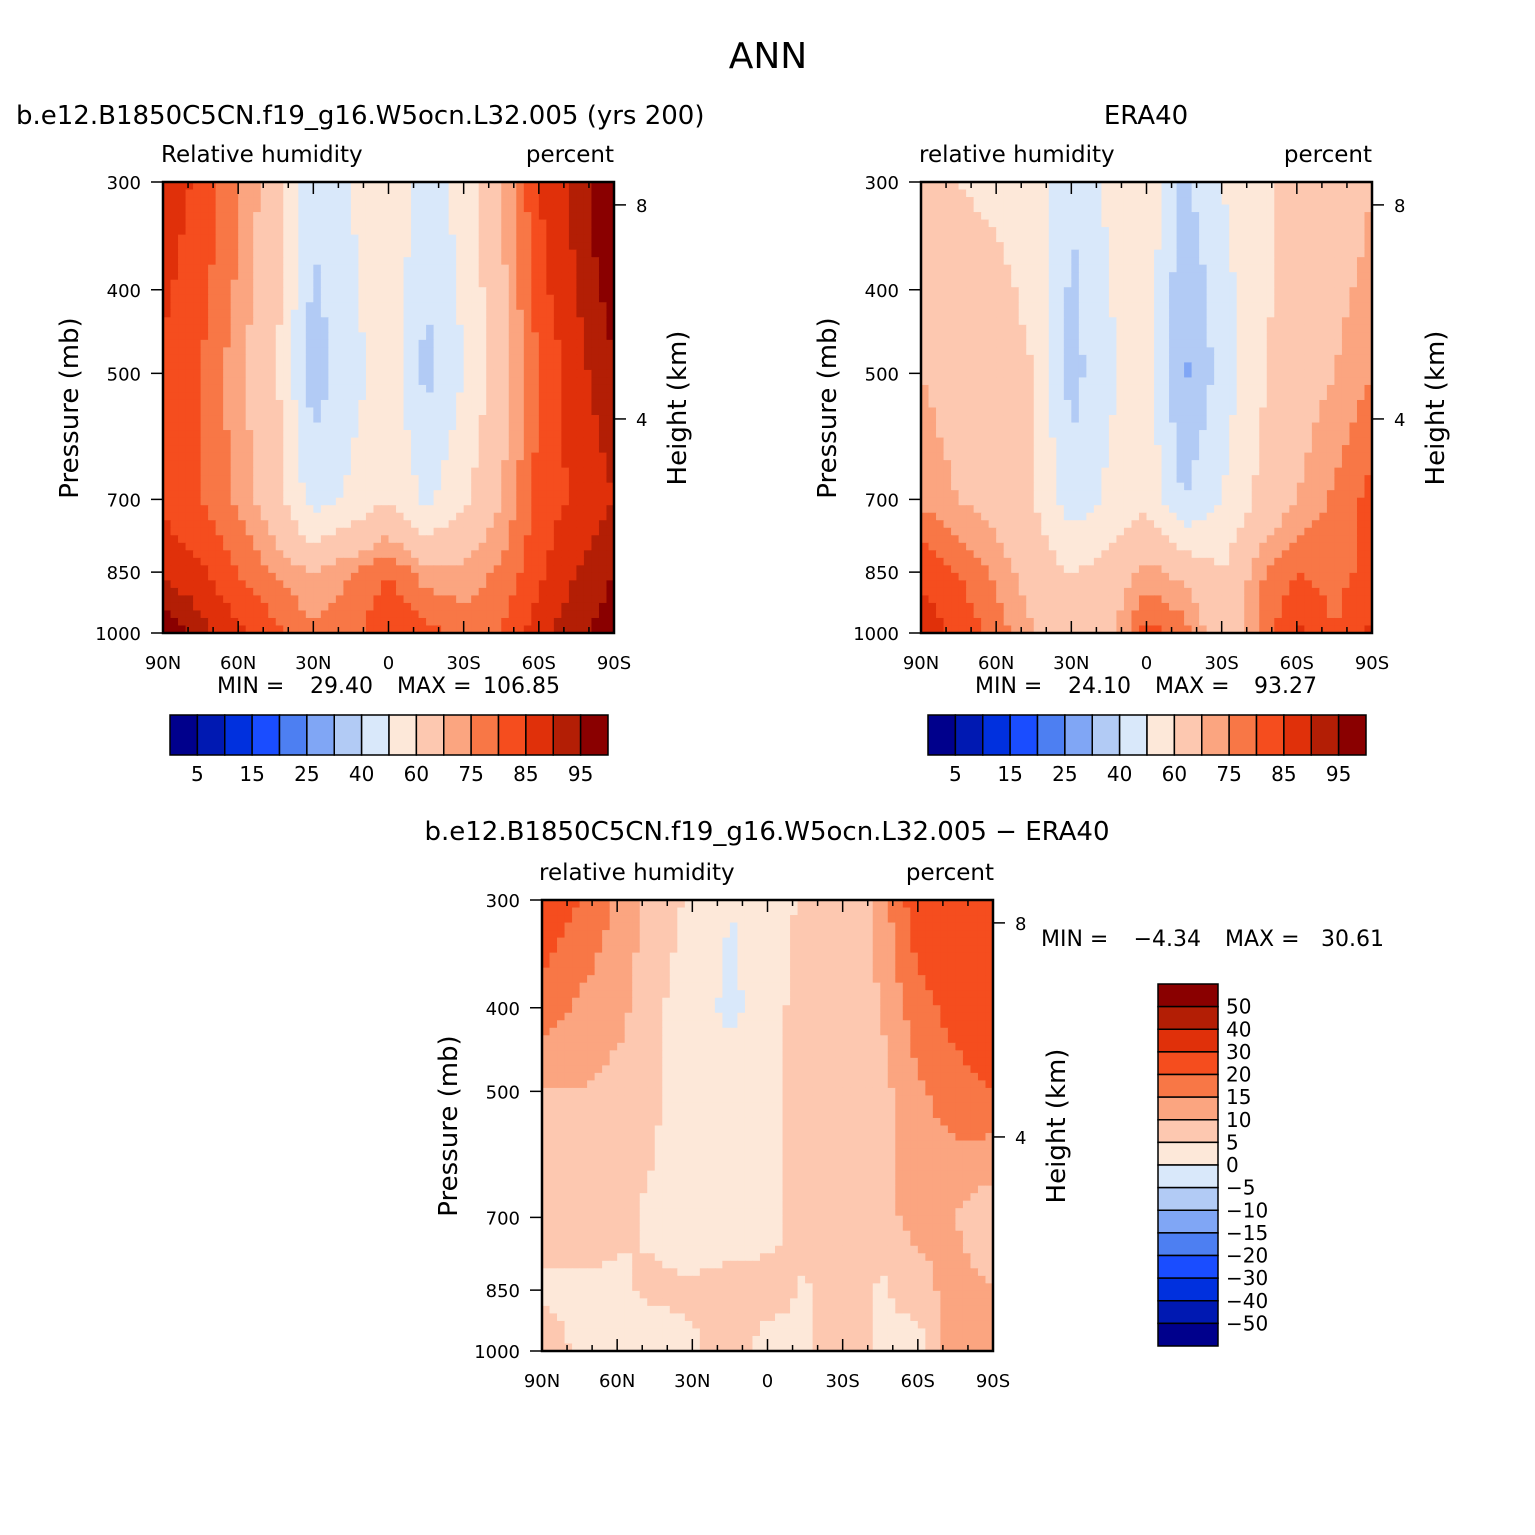 Image resolution: width=1535 pixels, height=1535 pixels. Describe the element at coordinates (539, 735) in the screenshot. I see `colorbar-swatch` at that location.